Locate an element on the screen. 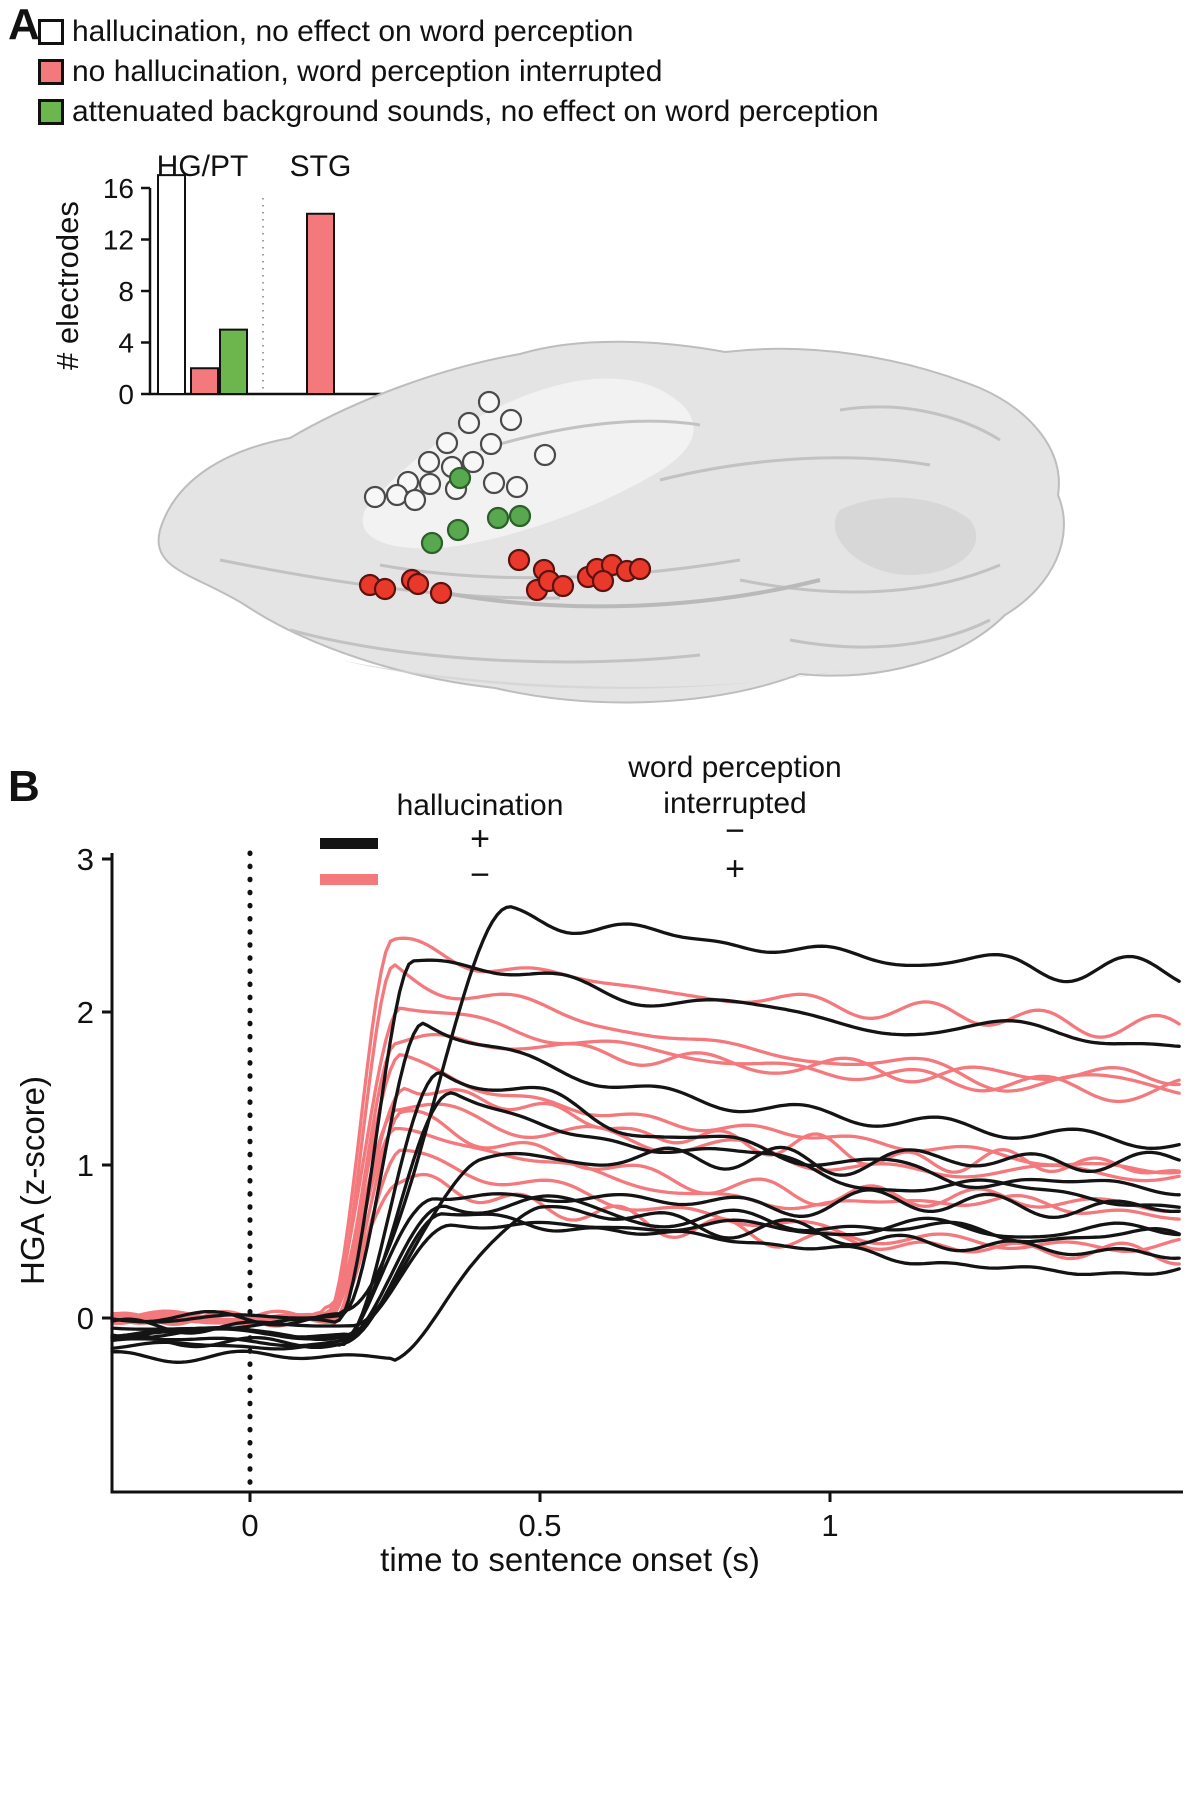 The height and width of the screenshot is (1800, 1191). bar-group-label: HG/PT is located at coordinates (203, 166).